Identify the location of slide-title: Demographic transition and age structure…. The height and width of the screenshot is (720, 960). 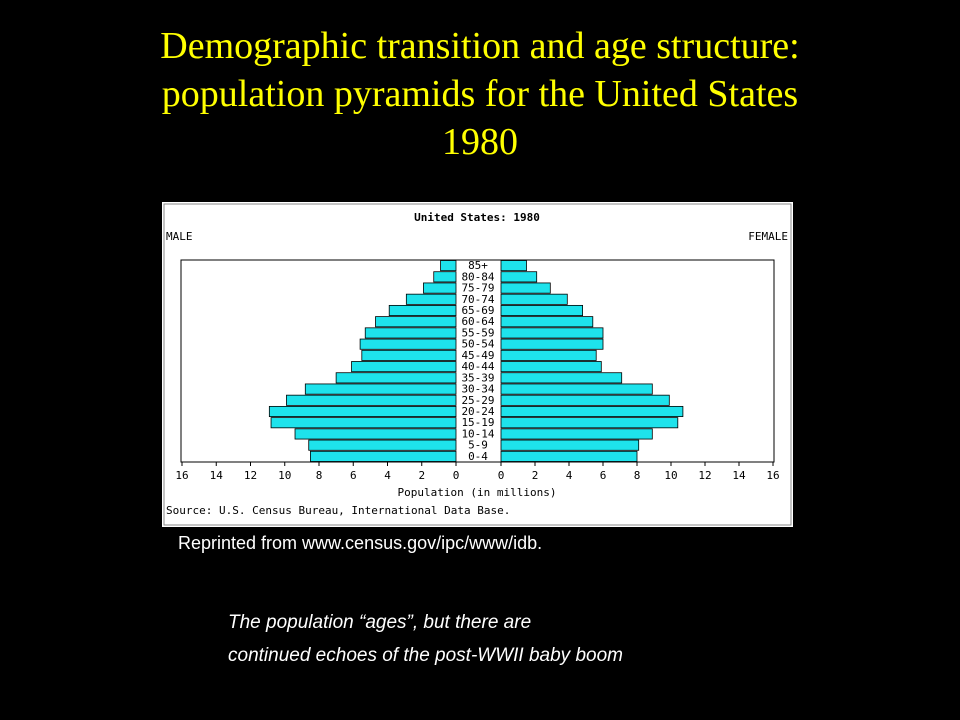
(479, 46).